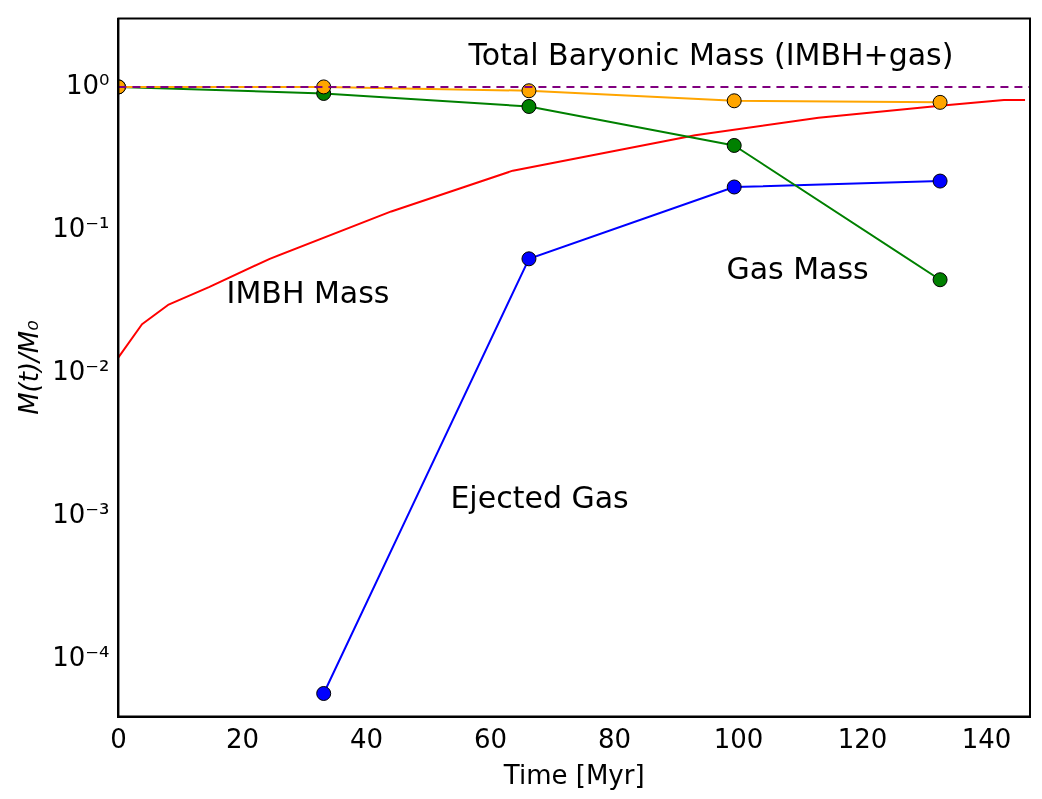 The image size is (1042, 799). Describe the element at coordinates (862, 738) in the screenshot. I see `x-tick-label: 120` at that location.